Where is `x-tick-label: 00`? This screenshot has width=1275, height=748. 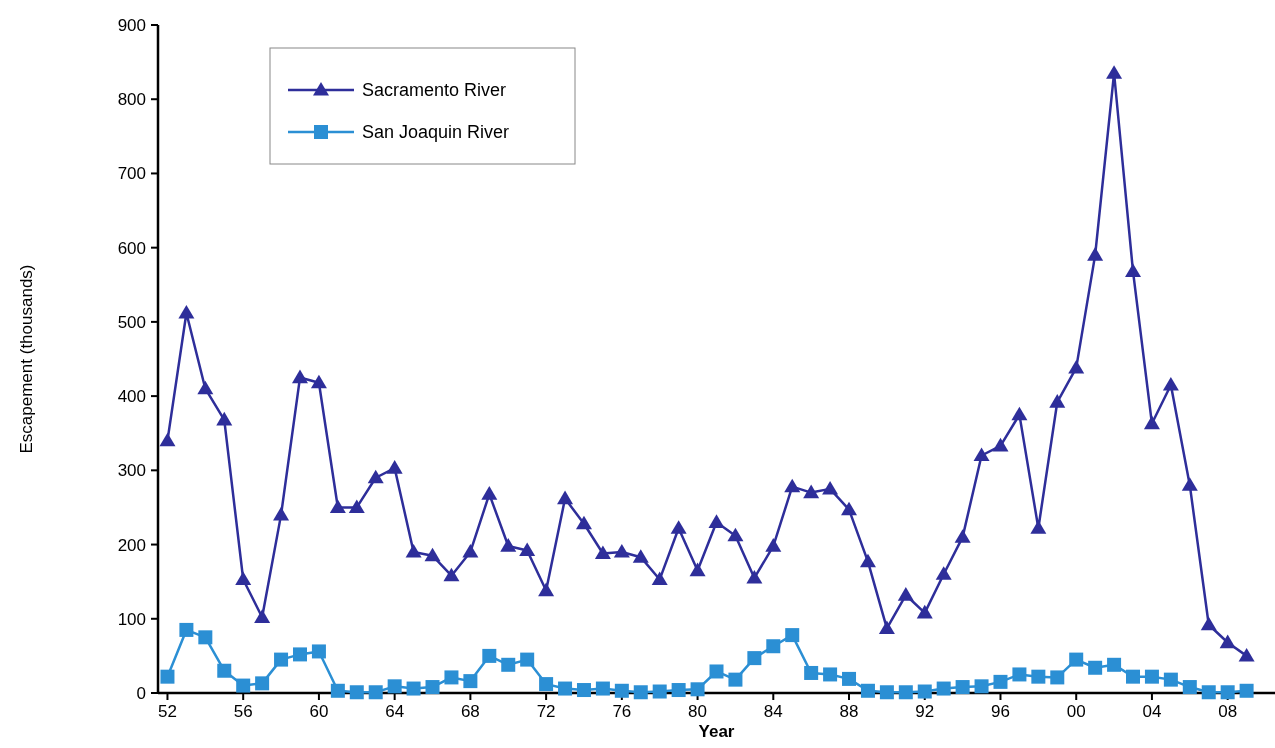 x-tick-label: 00 is located at coordinates (1076, 711).